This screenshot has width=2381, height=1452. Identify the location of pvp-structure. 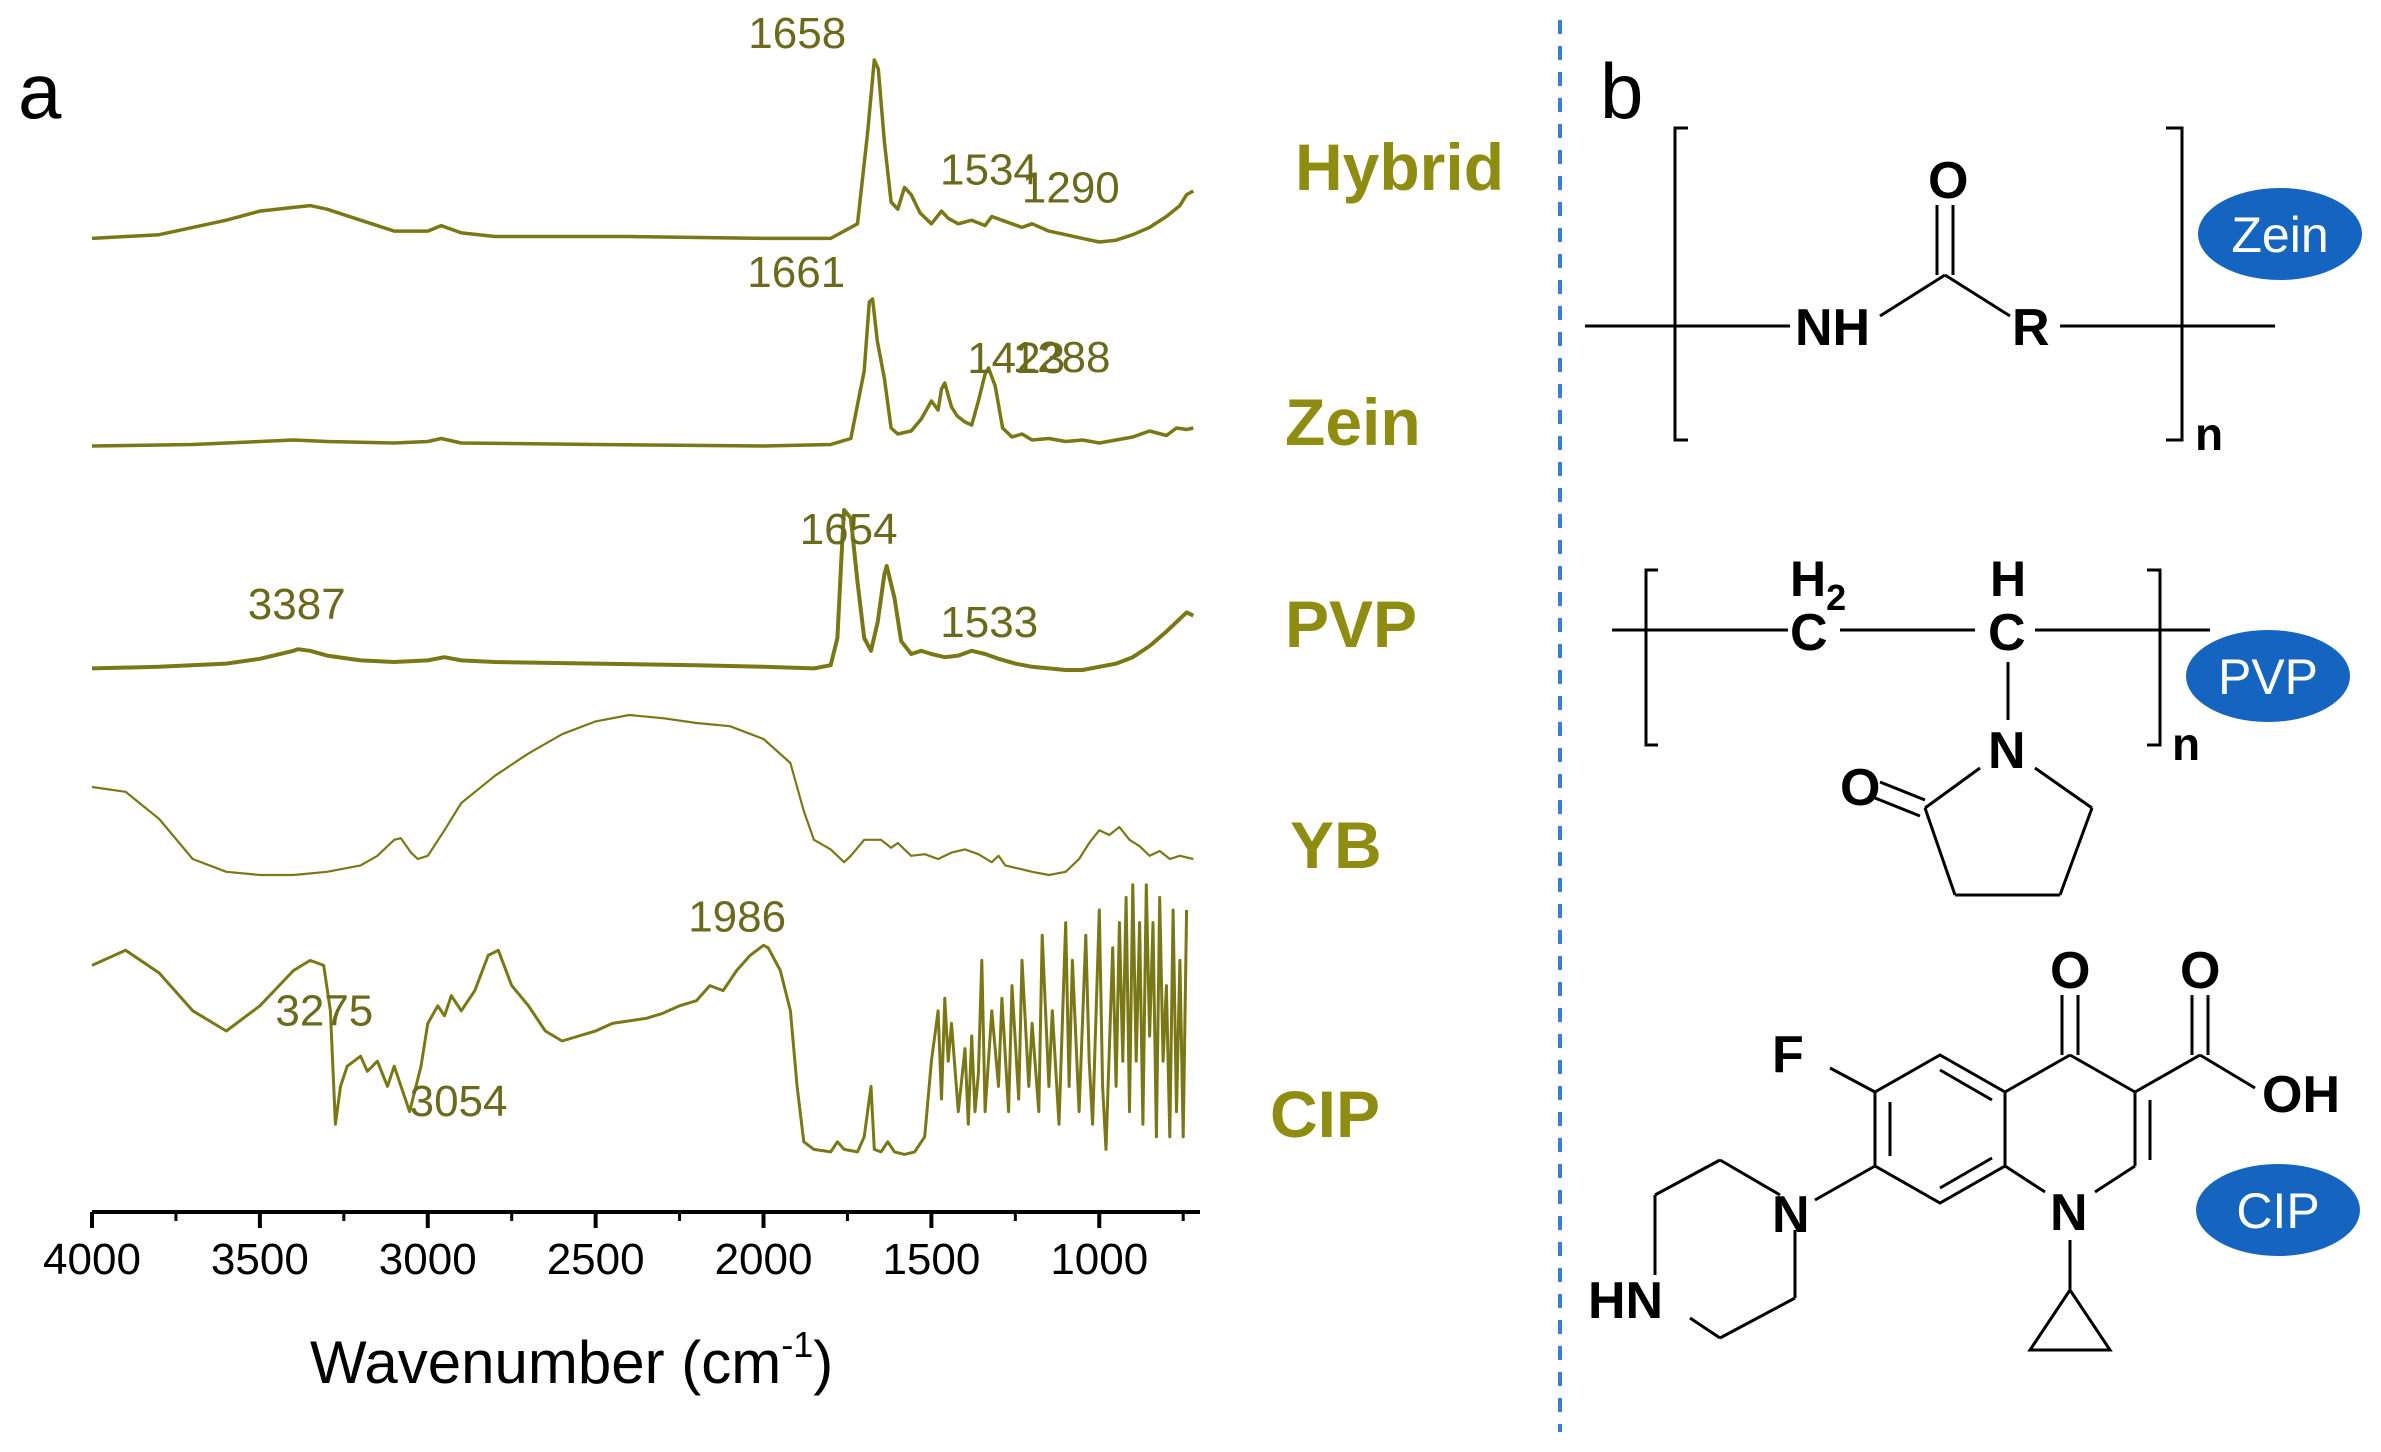
(1911, 732).